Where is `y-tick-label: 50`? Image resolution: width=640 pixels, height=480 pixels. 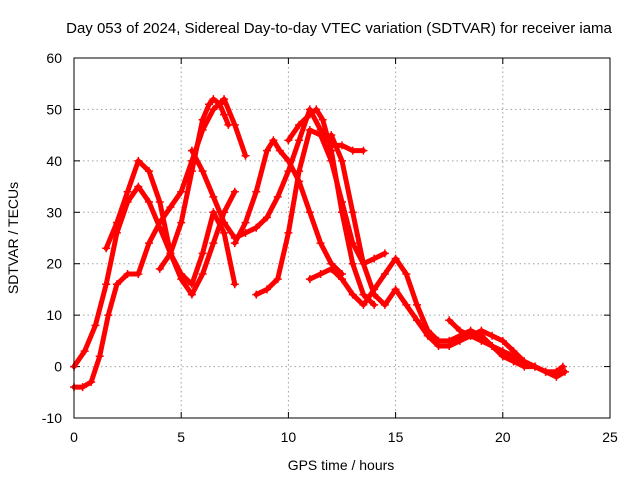
y-tick-label: 50 is located at coordinates (54, 109).